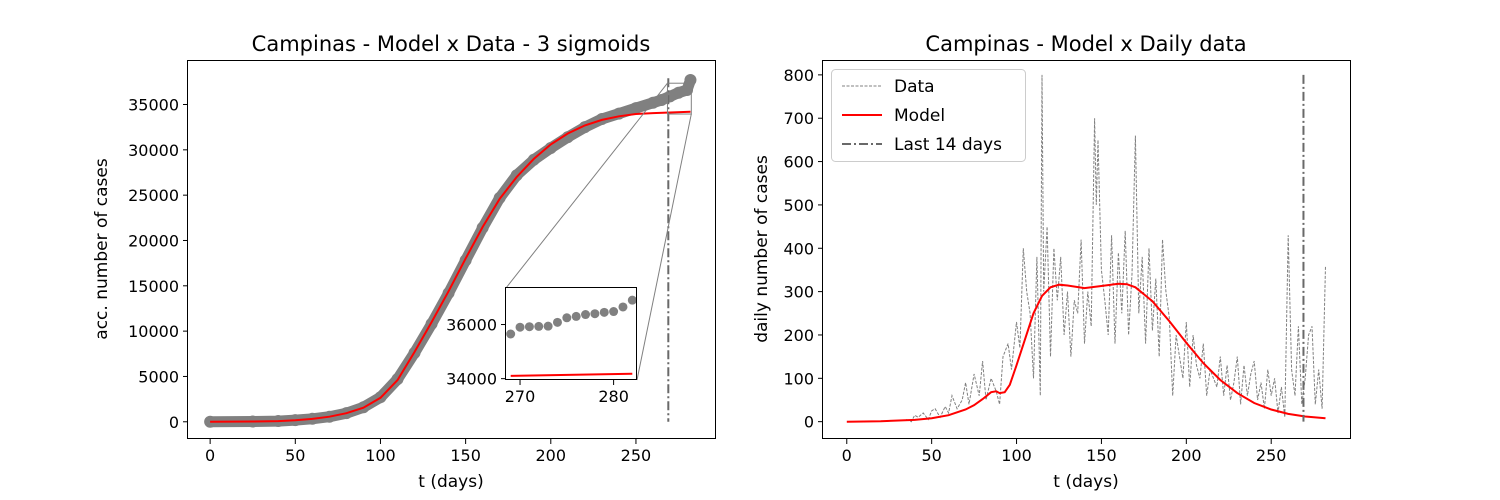  I want to click on chart1-y-tick-label: 35000, so click(153, 105).